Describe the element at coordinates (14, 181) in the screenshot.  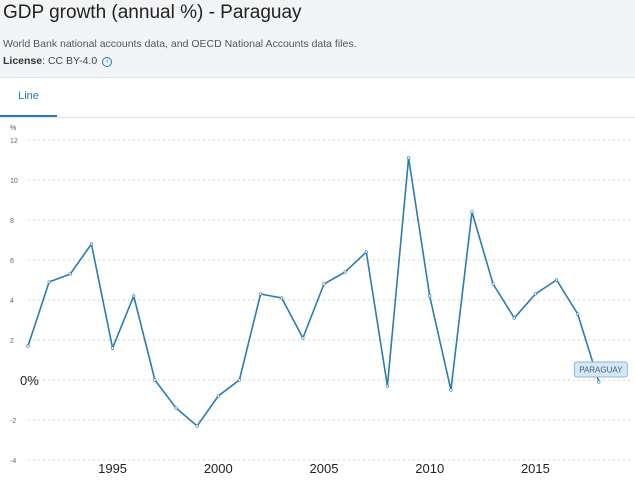
I see `y-tick-label: 10` at that location.